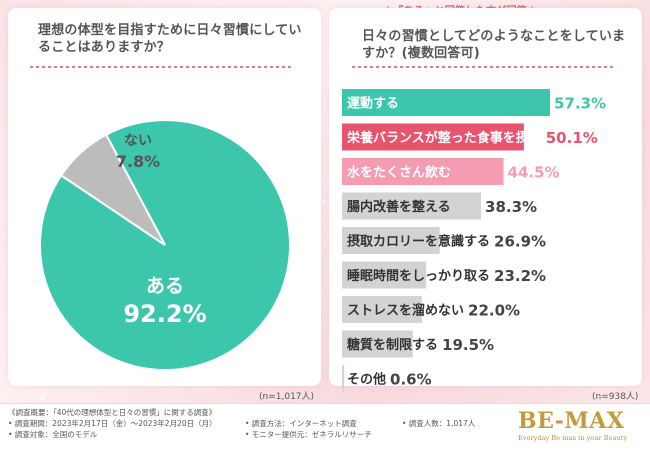 Image resolution: width=650 pixels, height=451 pixels. Describe the element at coordinates (161, 67) in the screenshot. I see `pie-title-underline` at that location.